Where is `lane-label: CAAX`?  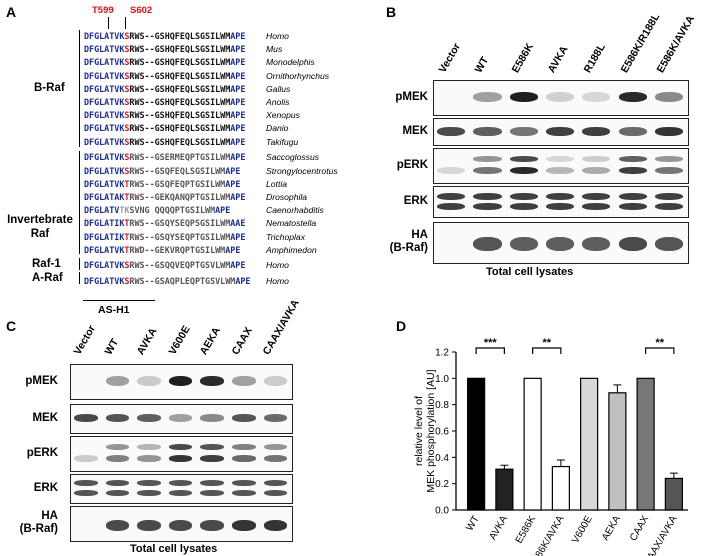
lane-label: CAAX is located at coordinates (242, 341).